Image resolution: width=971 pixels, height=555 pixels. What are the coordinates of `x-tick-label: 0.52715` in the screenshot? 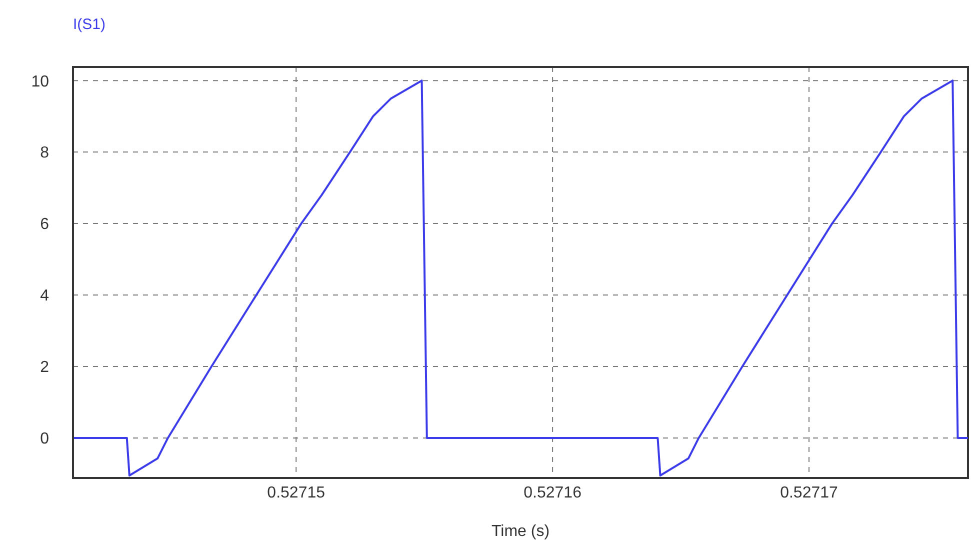 It's located at (296, 493).